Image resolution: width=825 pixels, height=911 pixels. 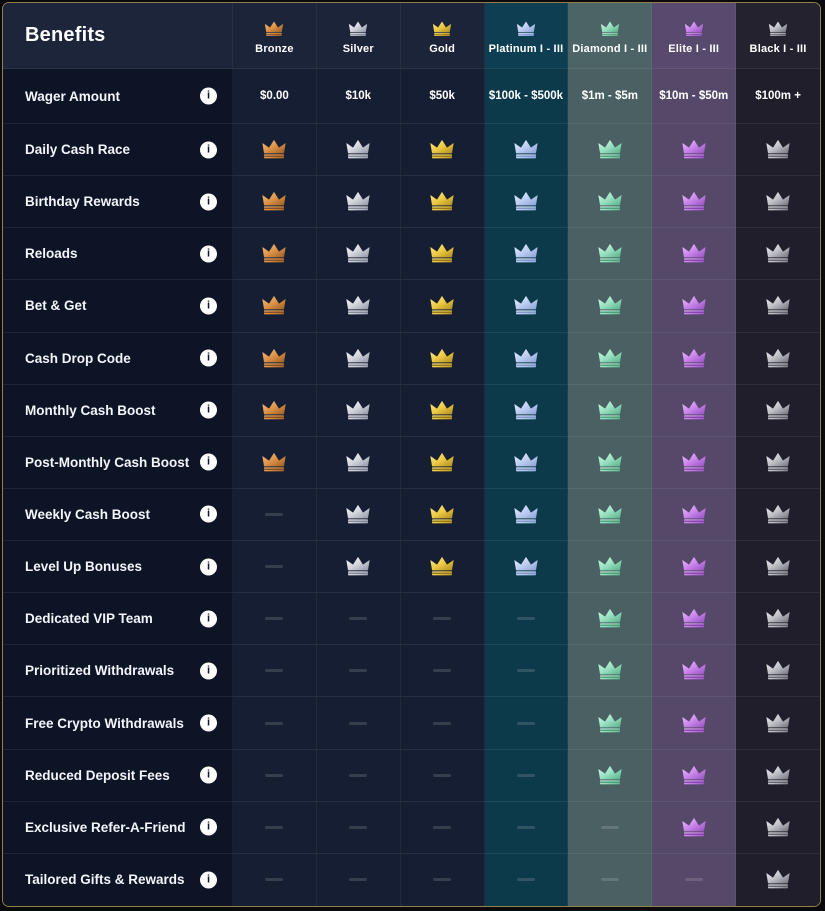 I want to click on benefit-label: Weekly Cash Boost, so click(x=88, y=514).